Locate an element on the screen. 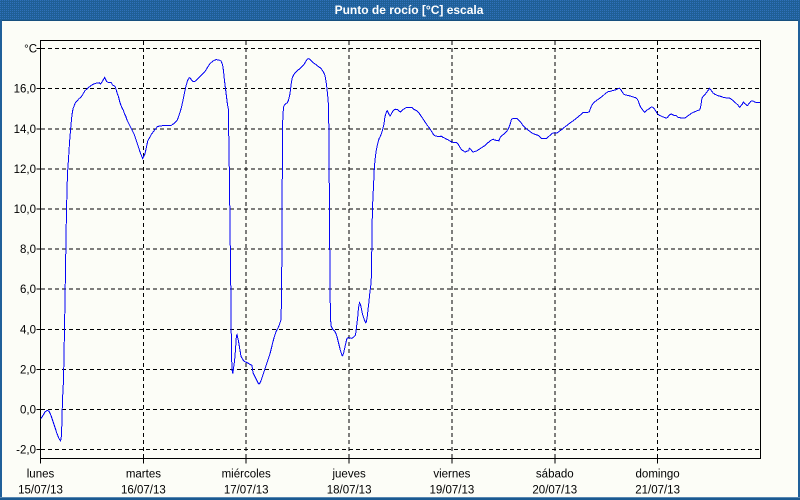 Image resolution: width=800 pixels, height=500 pixels. svg-text: 2,0 is located at coordinates (28, 370).